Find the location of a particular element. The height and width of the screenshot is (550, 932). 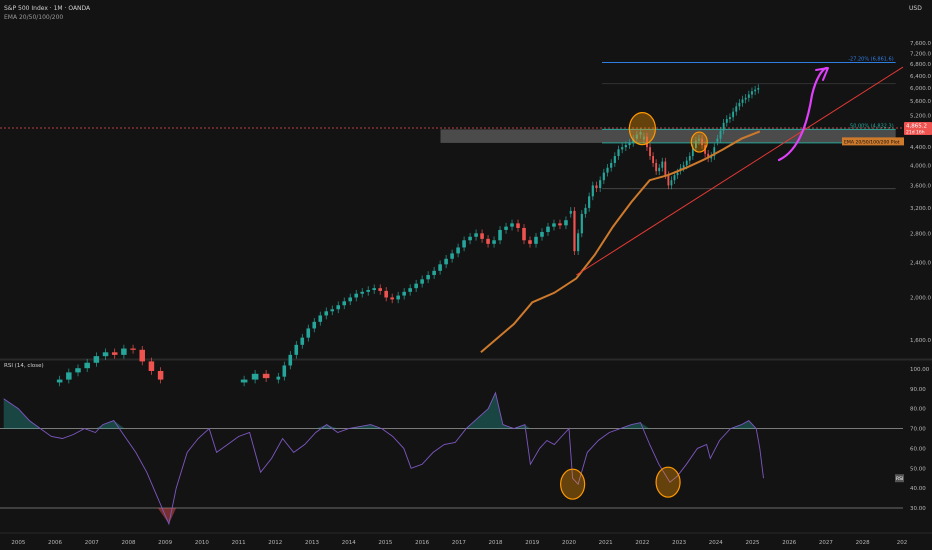

x-tick-label-8: 2013 is located at coordinates (312, 543).